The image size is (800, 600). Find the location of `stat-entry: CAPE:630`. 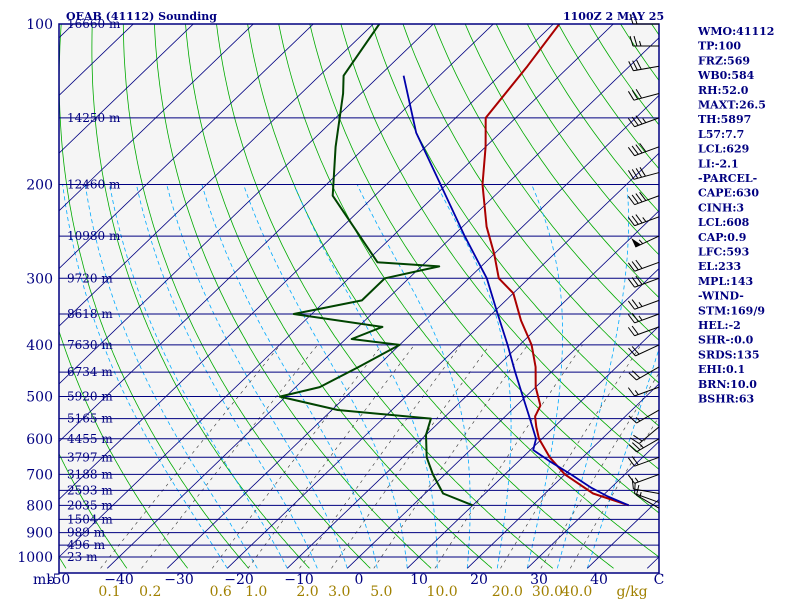

stat-entry: CAPE:630 is located at coordinates (728, 193).